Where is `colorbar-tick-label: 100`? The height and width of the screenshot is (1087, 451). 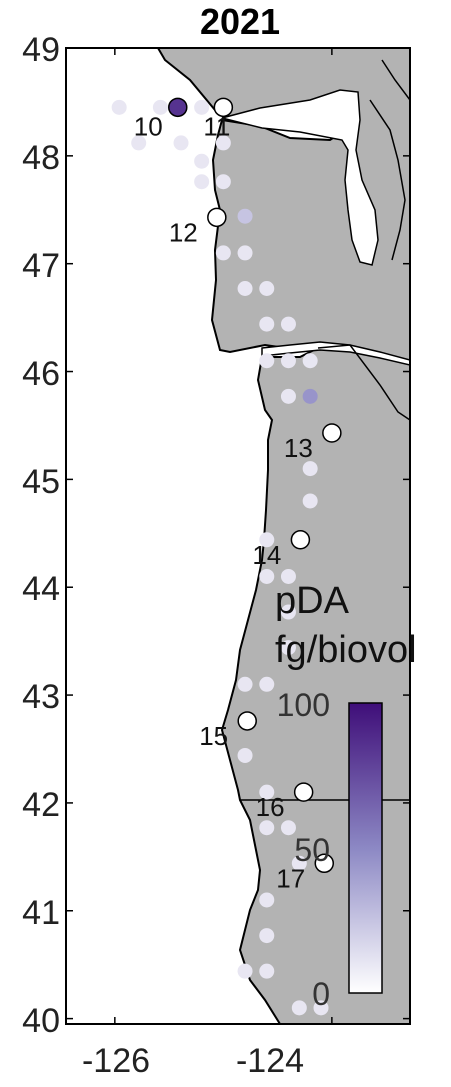
colorbar-tick-label: 100 is located at coordinates (303, 705).